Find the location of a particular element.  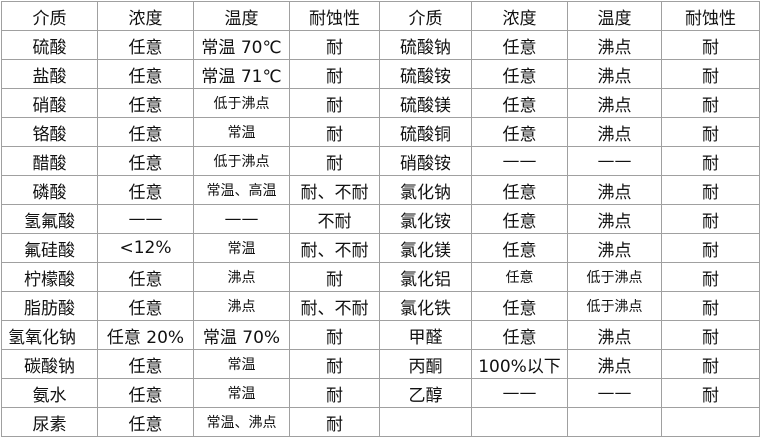

table-row: 脂肪酸 任意 沸点 耐、不耐 氯化铁 任意 低于沸点耐 is located at coordinates (380, 306).